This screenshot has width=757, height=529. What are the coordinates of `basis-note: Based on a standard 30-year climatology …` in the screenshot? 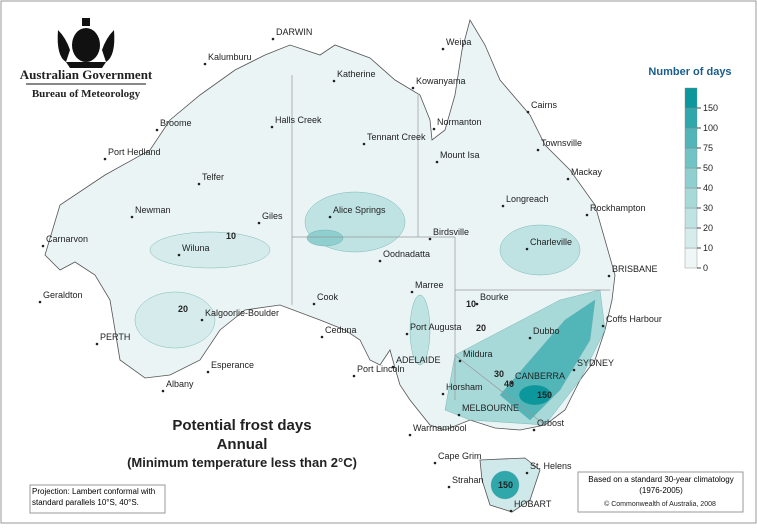 It's located at (661, 485).